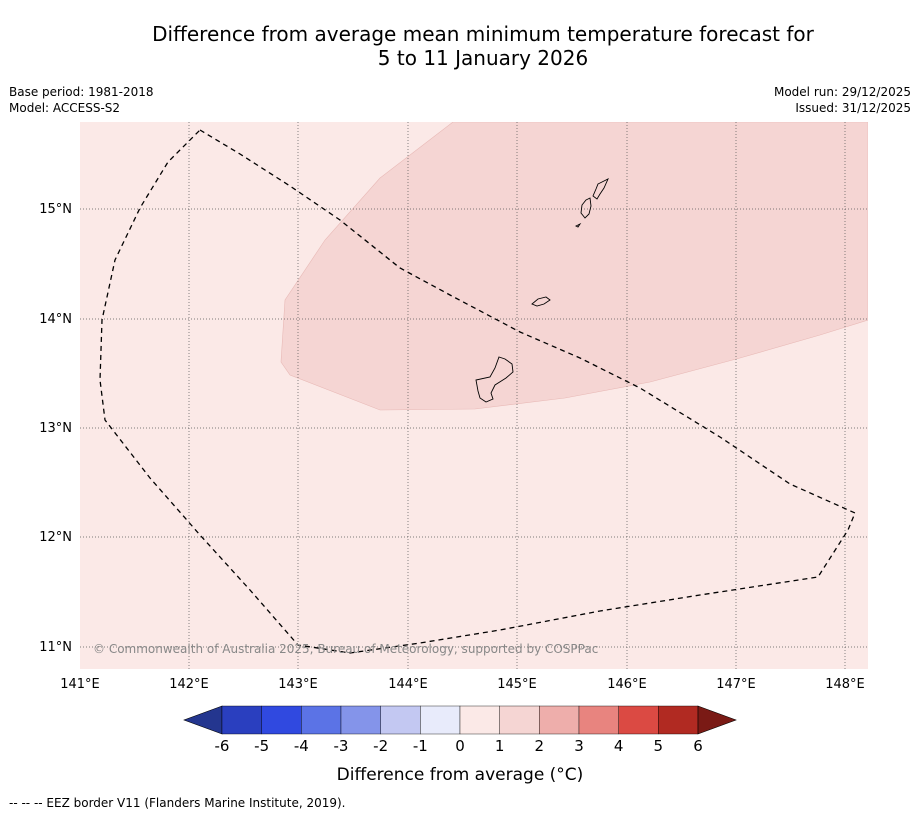  Describe the element at coordinates (627, 684) in the screenshot. I see `lon-label: 146°E` at that location.